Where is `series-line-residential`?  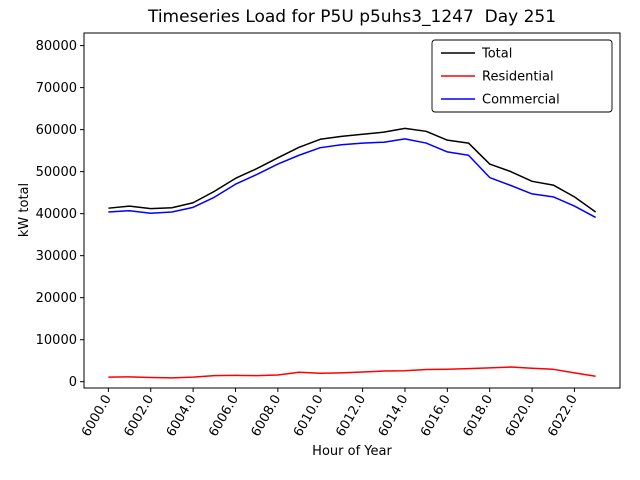 series-line-residential is located at coordinates (352, 372).